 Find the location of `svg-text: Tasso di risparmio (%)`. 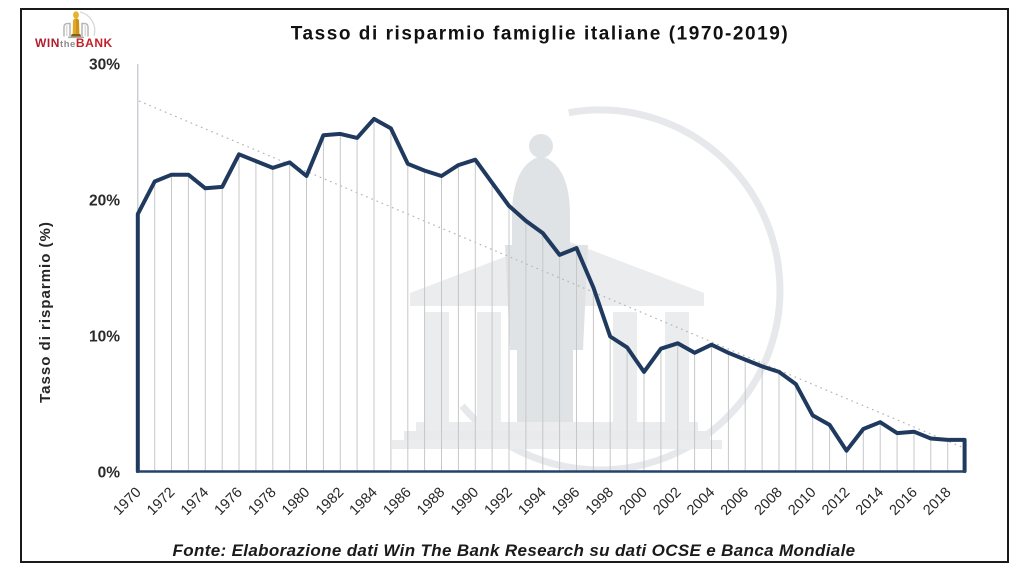

svg-text: Tasso di risparmio (%) is located at coordinates (45, 312).